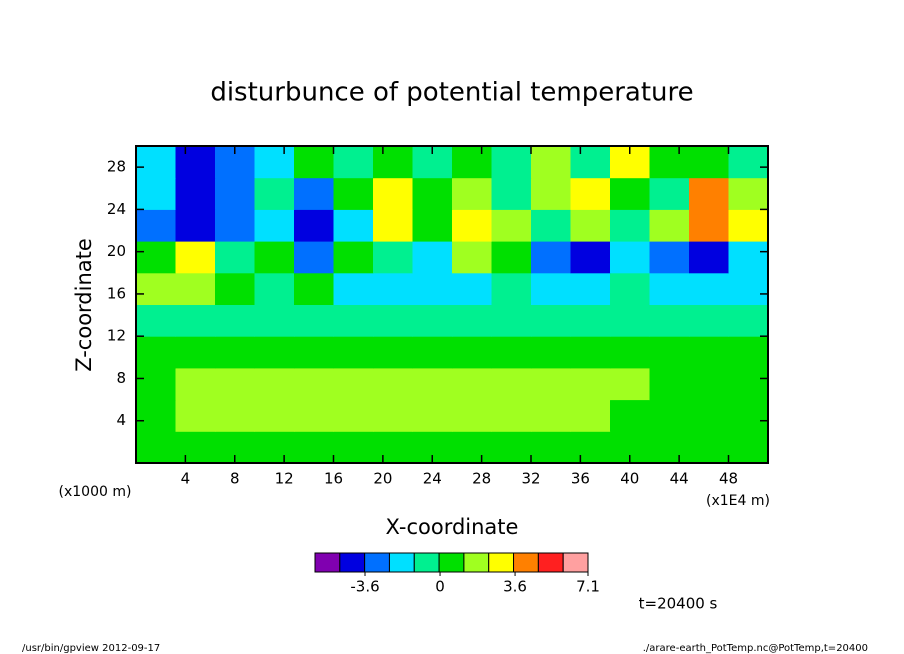 This screenshot has width=904, height=654. Describe the element at coordinates (451, 93) in the screenshot. I see `chart-title: disturbunce of potential temperature` at that location.